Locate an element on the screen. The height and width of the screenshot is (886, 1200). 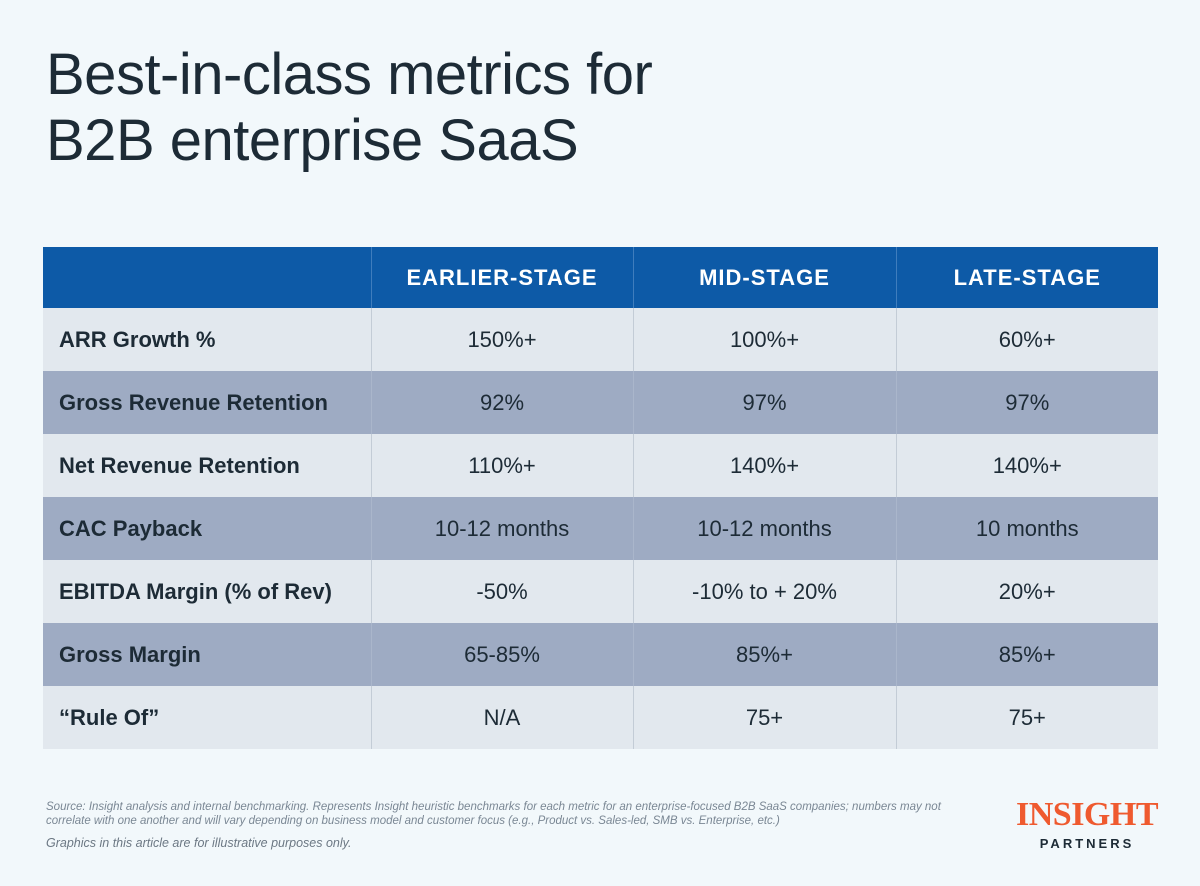
page-title-line-2: B2B enterprise SaaS is located at coordinates (312, 140).